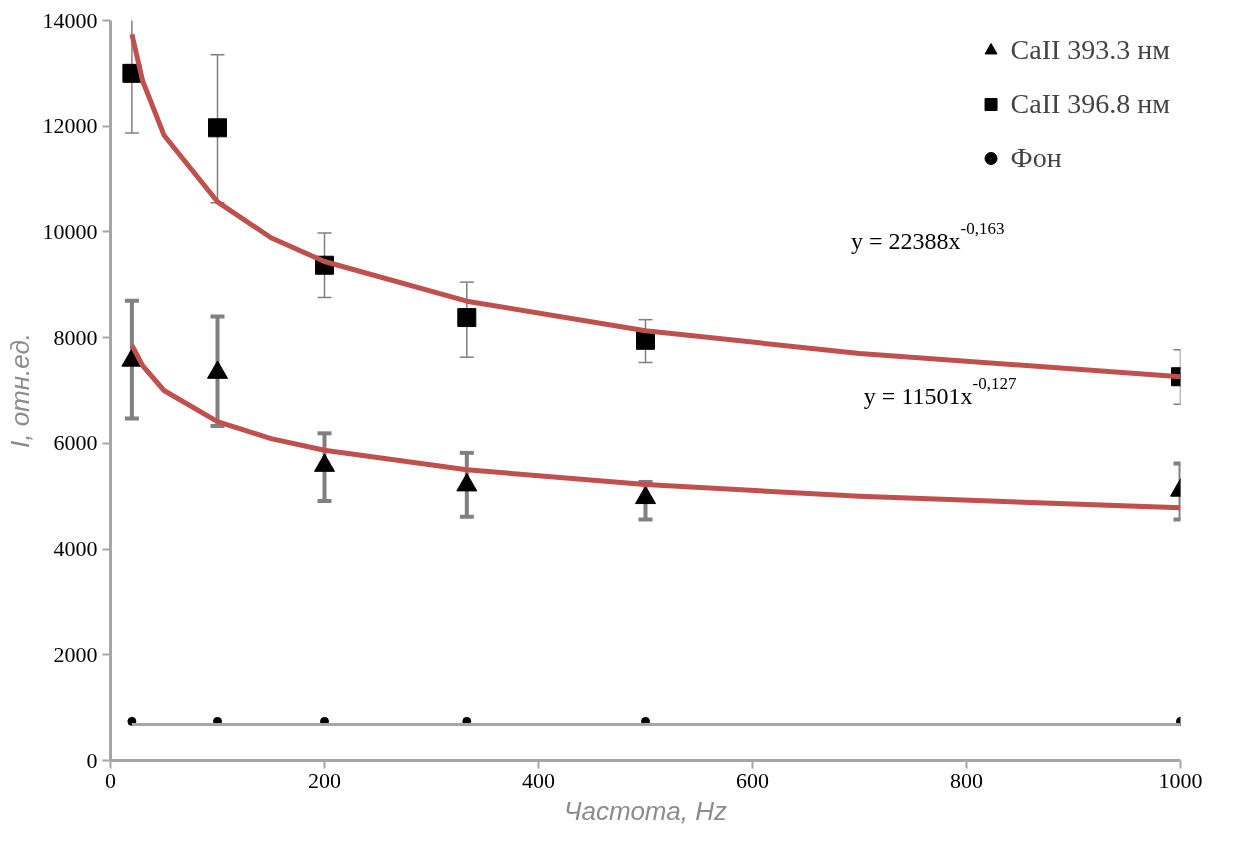 This screenshot has width=1237, height=868. What do you see at coordinates (75, 337) in the screenshot?
I see `y-tick-label: 8000` at bounding box center [75, 337].